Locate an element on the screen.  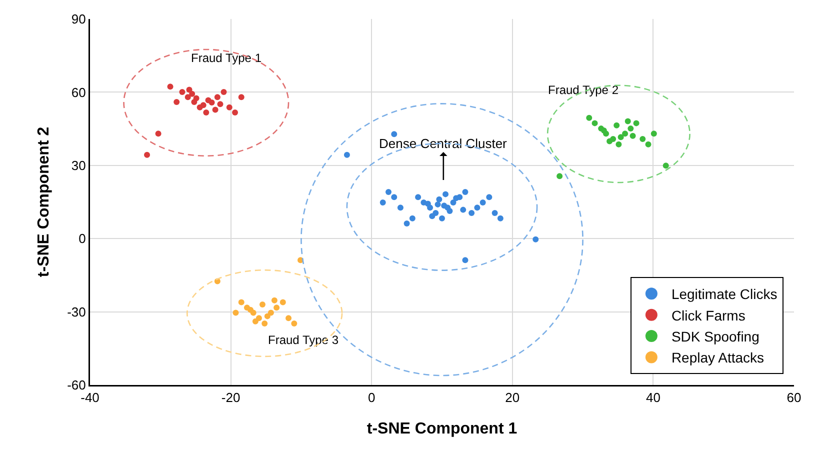
y-tick-label: 0 is located at coordinates (82, 238).